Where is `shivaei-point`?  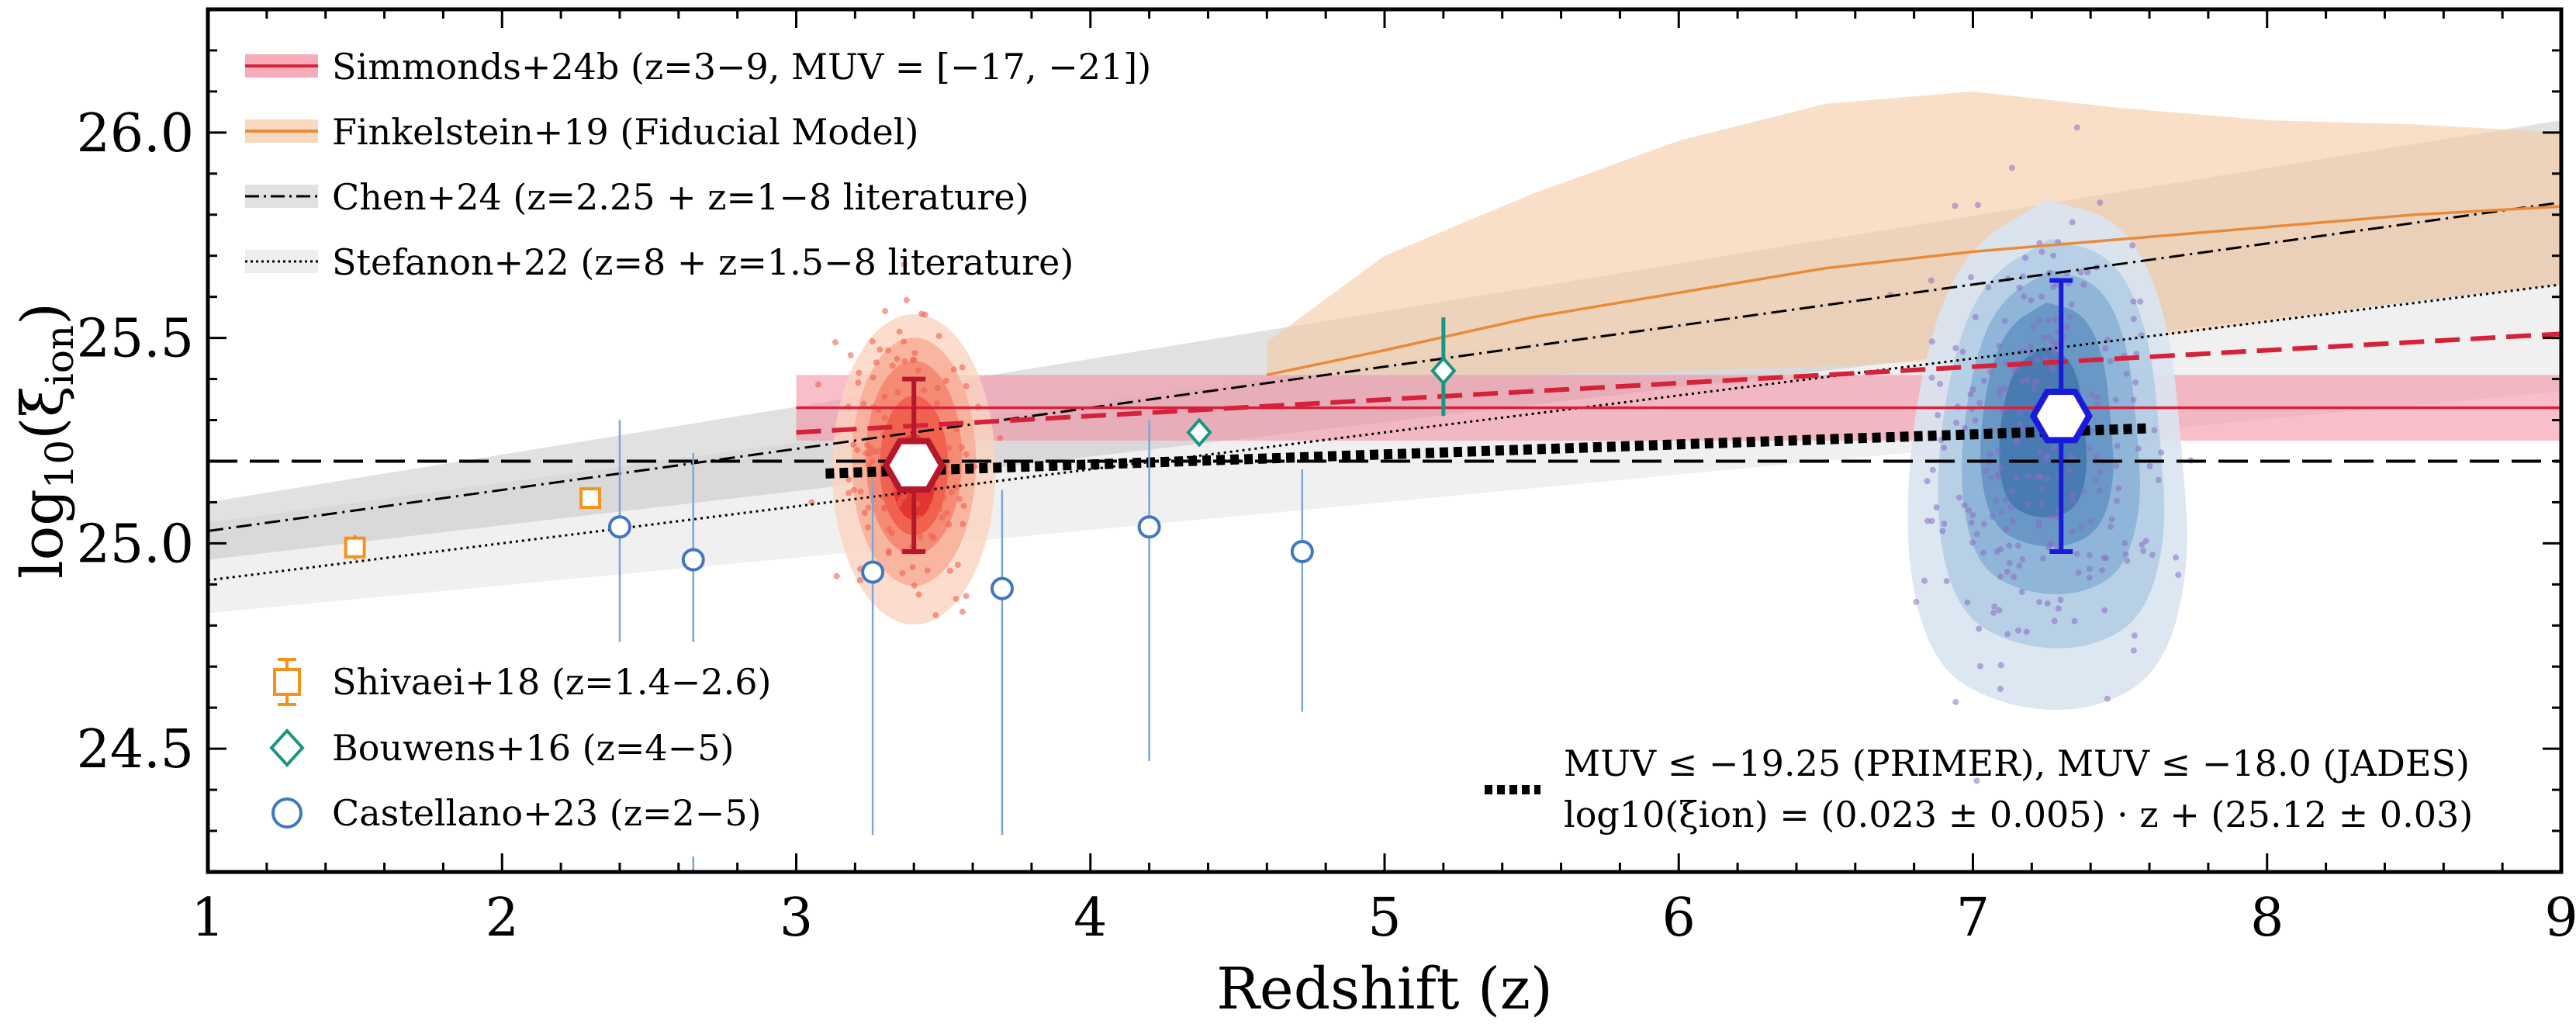 shivaei-point is located at coordinates (355, 547).